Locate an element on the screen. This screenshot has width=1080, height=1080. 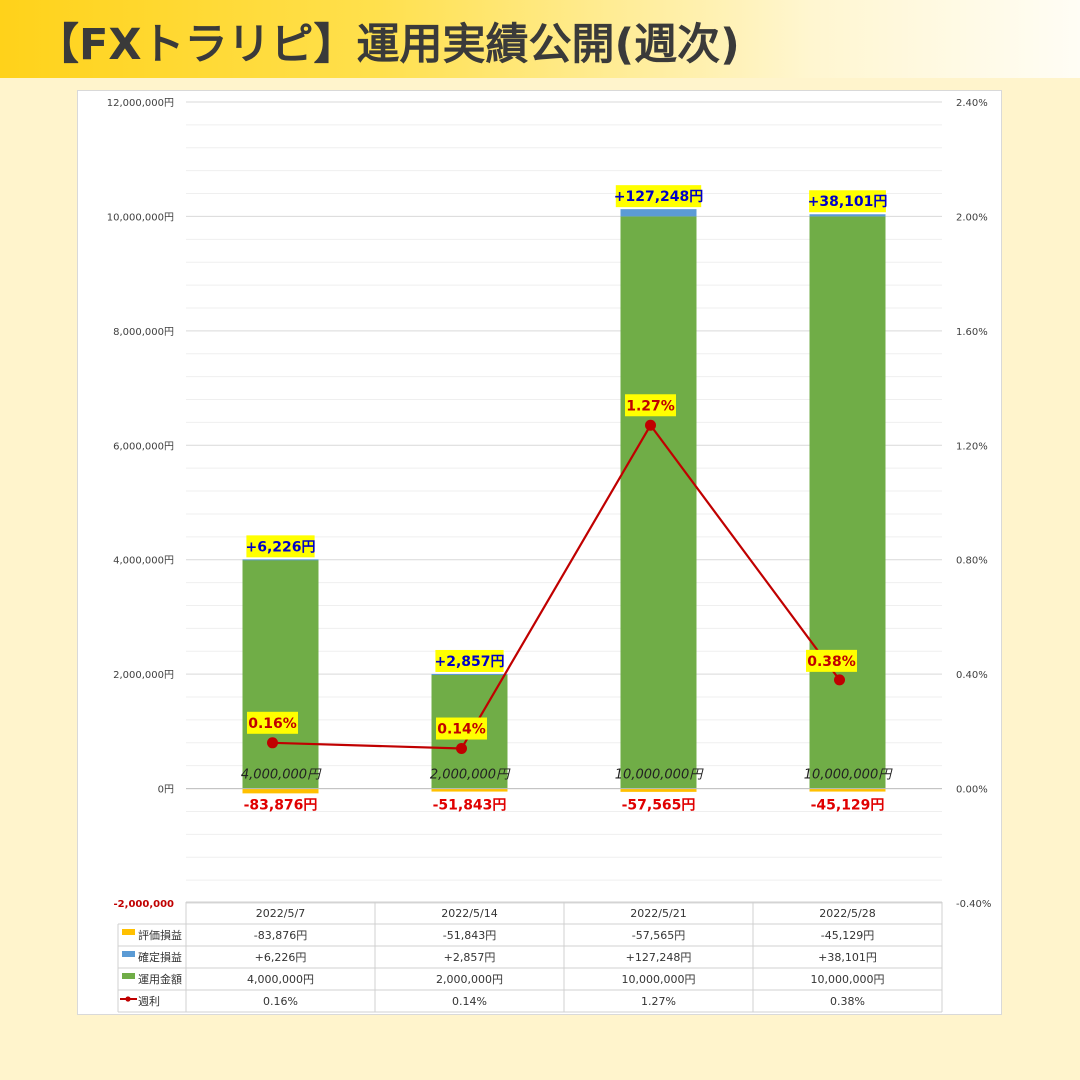
profit-data-label: +127,248円 is located at coordinates (659, 197).